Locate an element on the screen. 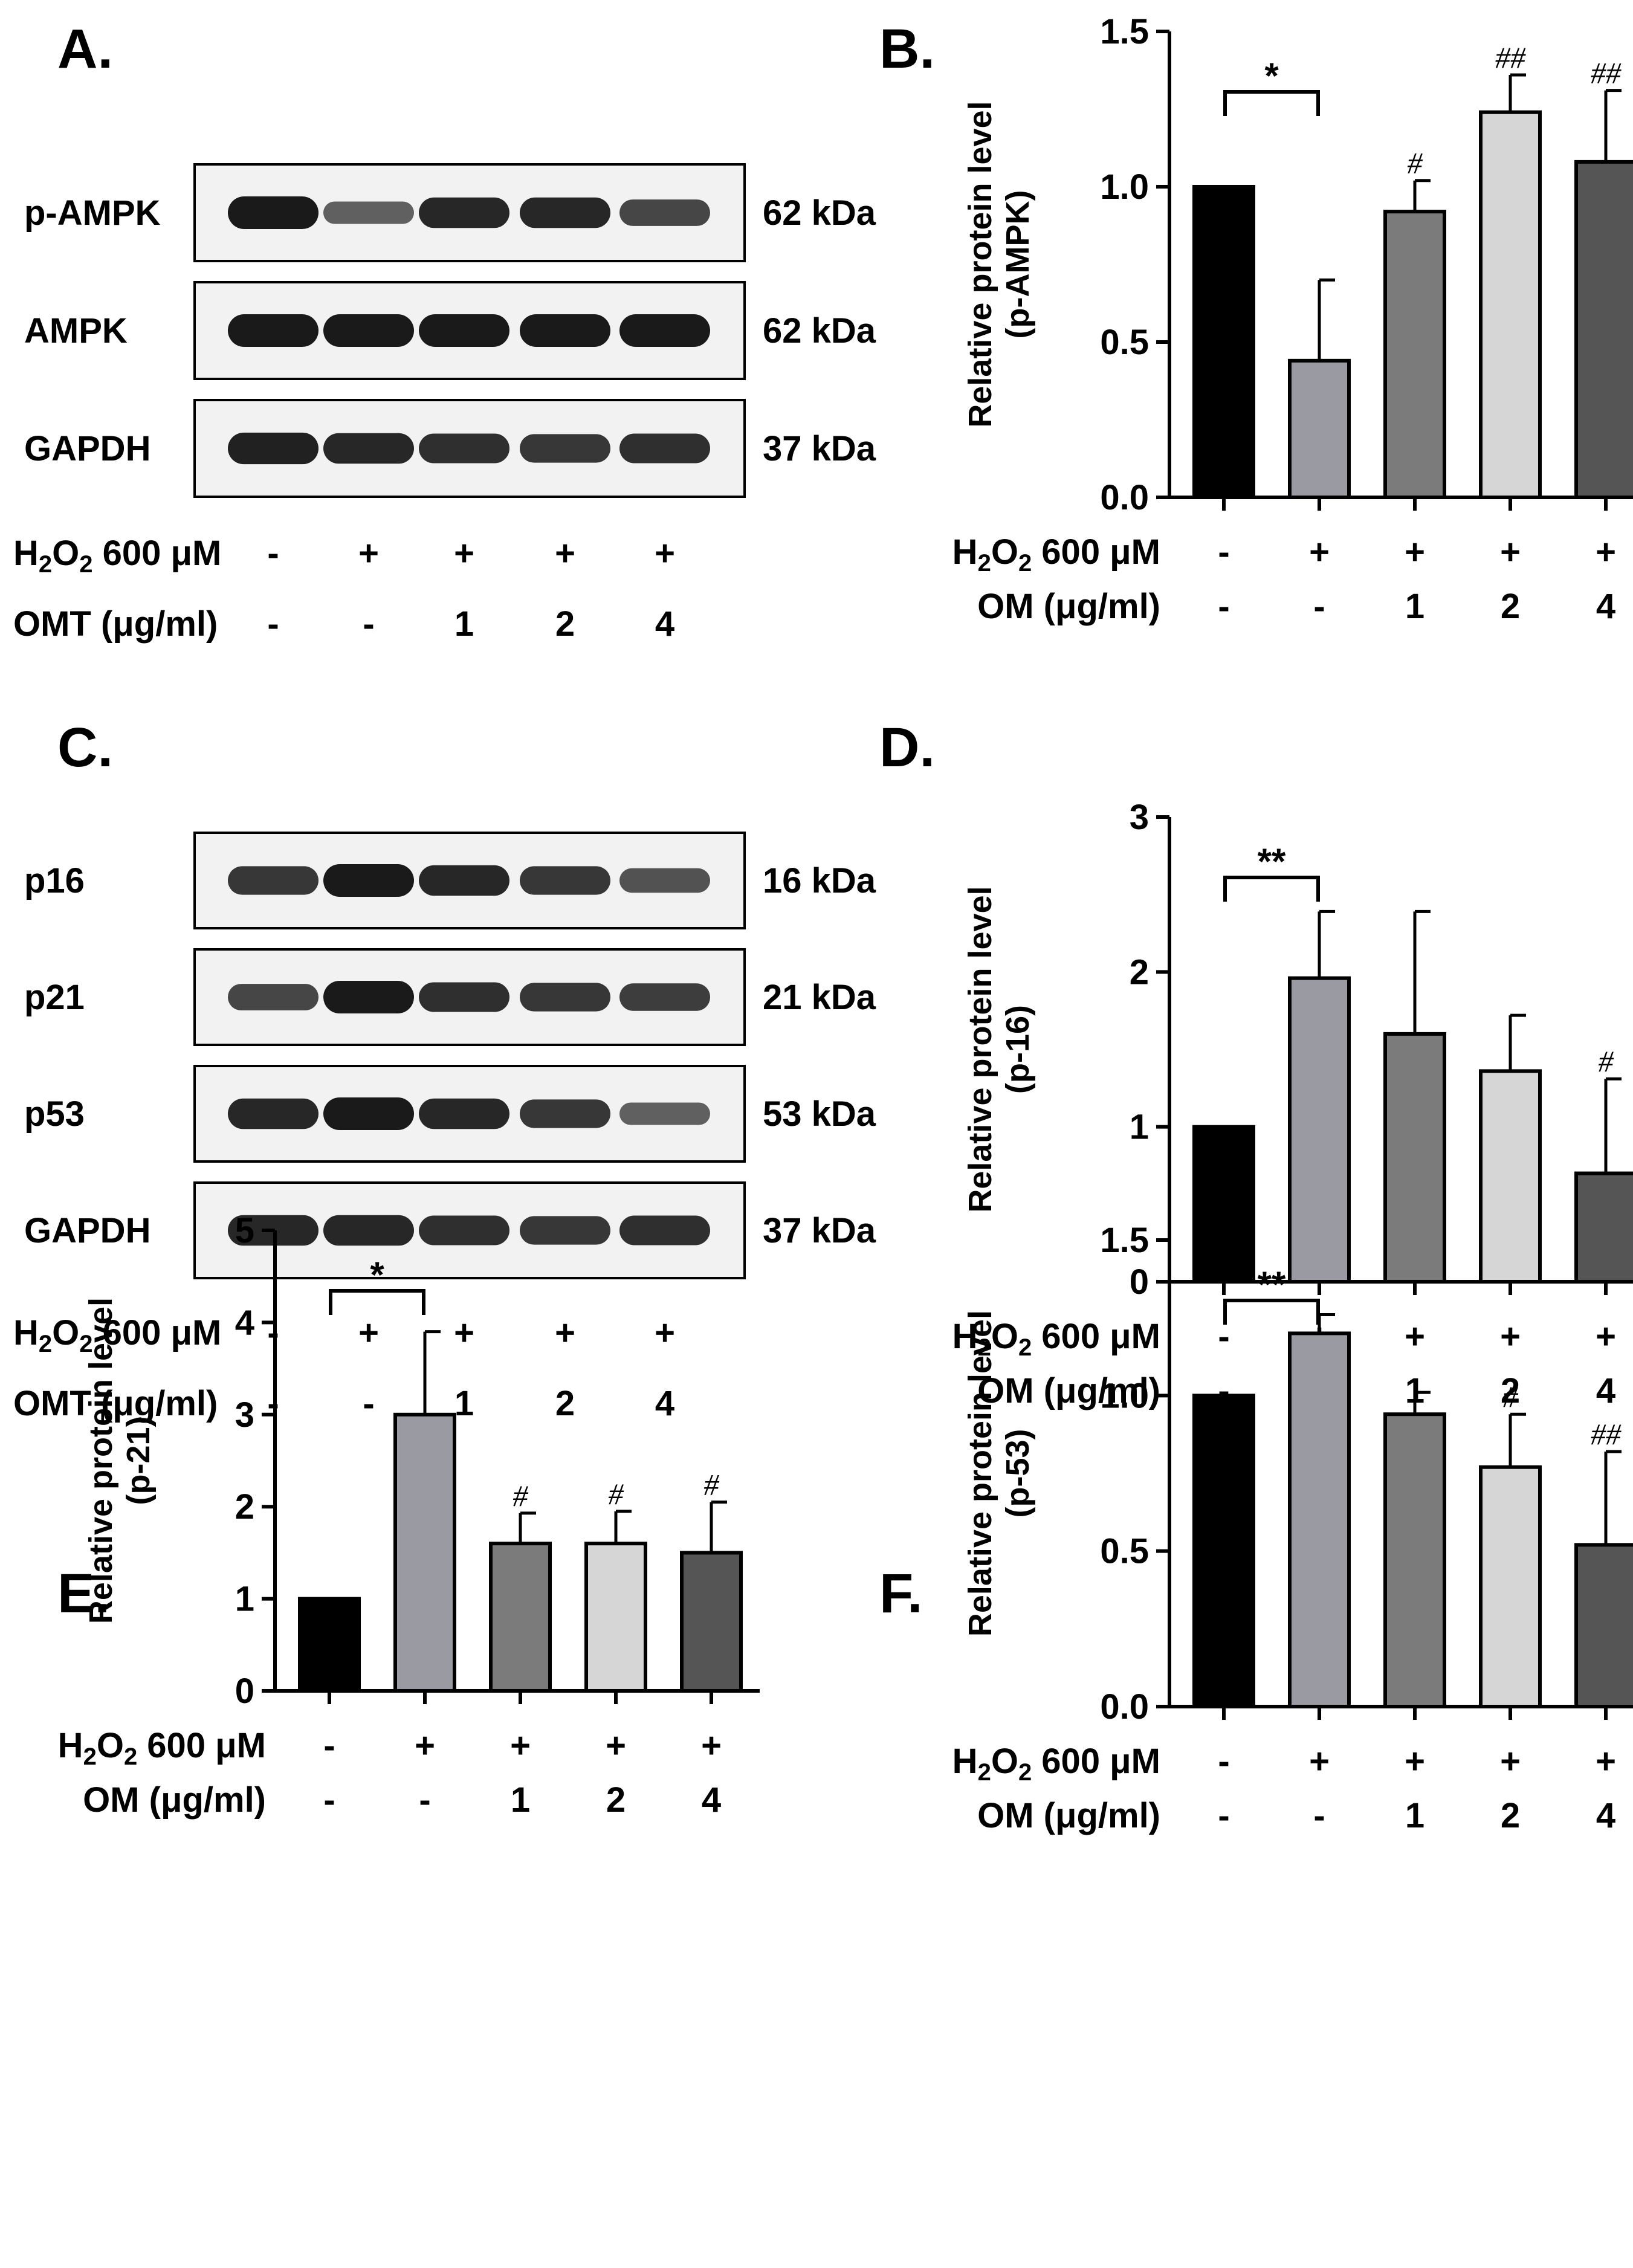 The height and width of the screenshot is (2268, 1633). kda-label: 62 kDa is located at coordinates (819, 331).